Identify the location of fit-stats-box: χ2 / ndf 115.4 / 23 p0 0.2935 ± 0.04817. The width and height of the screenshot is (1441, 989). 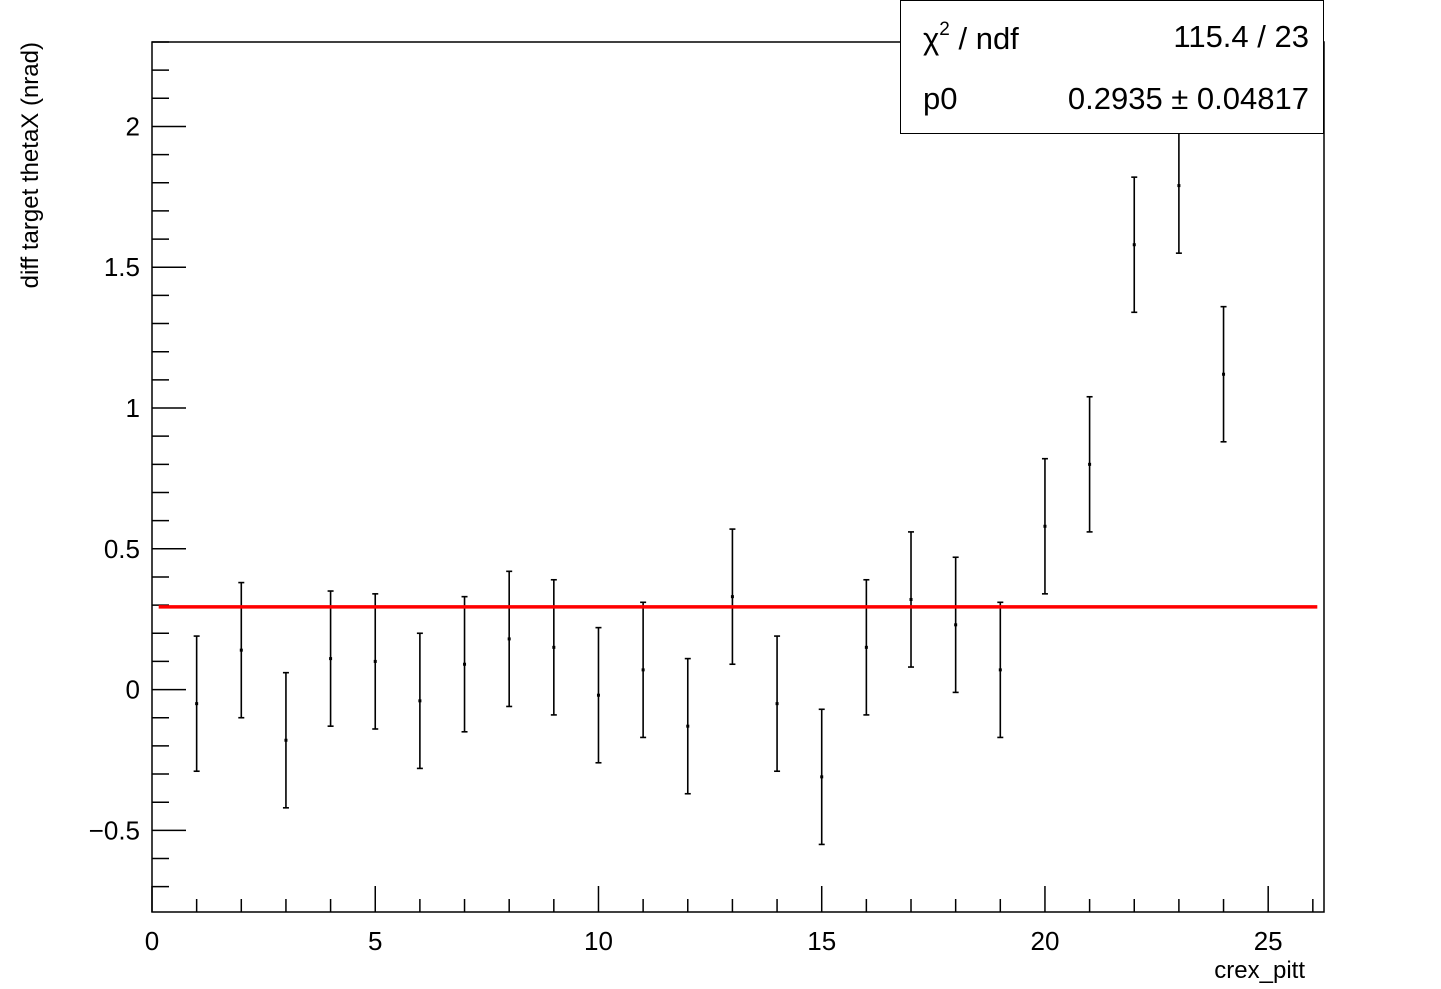
(1112, 67).